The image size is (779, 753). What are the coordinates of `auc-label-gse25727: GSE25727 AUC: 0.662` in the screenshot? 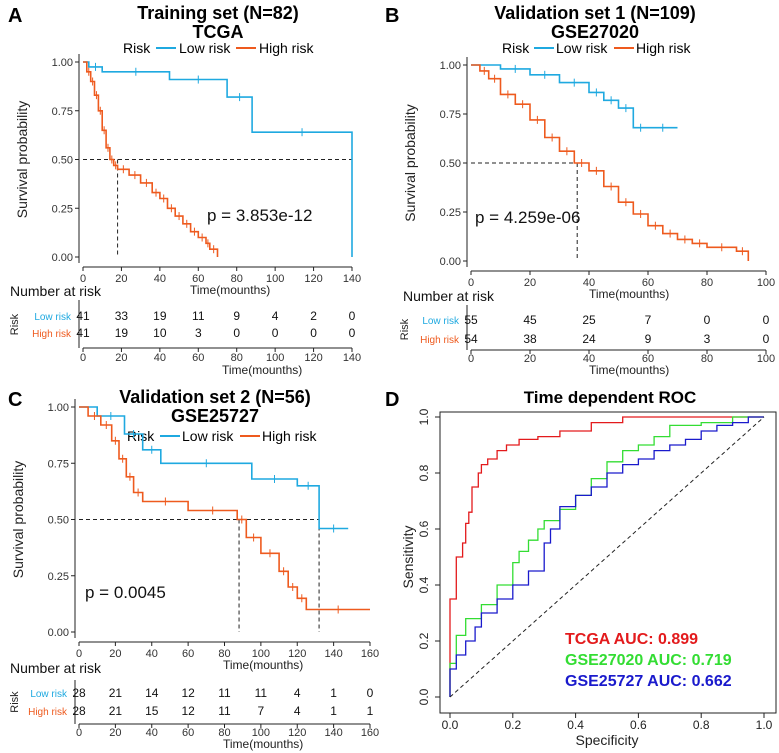 It's located at (648, 681).